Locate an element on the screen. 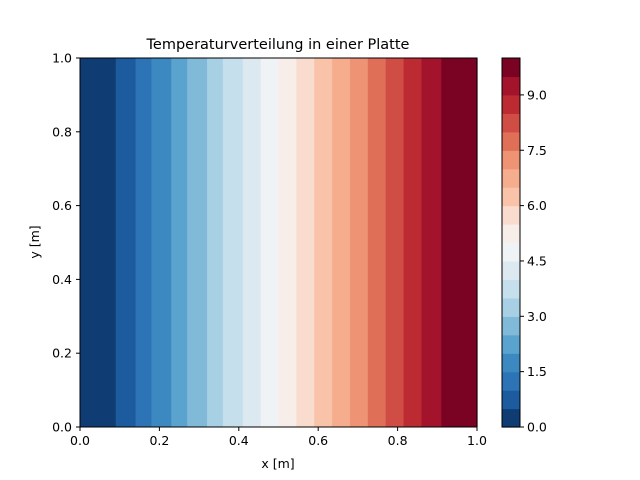 Image resolution: width=640 pixels, height=480 pixels. colorbar-tick-label: 9.0 is located at coordinates (537, 94).